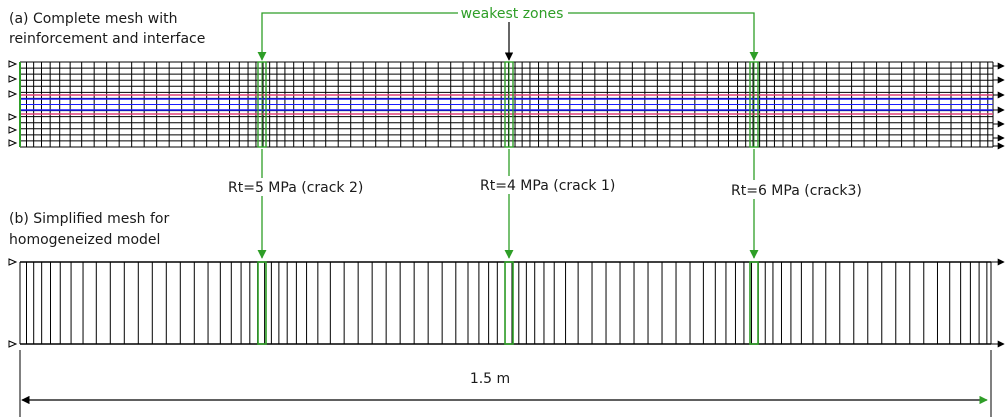  What do you see at coordinates (84, 240) in the screenshot?
I see `panel-b-title-line2: homogeneized model` at bounding box center [84, 240].